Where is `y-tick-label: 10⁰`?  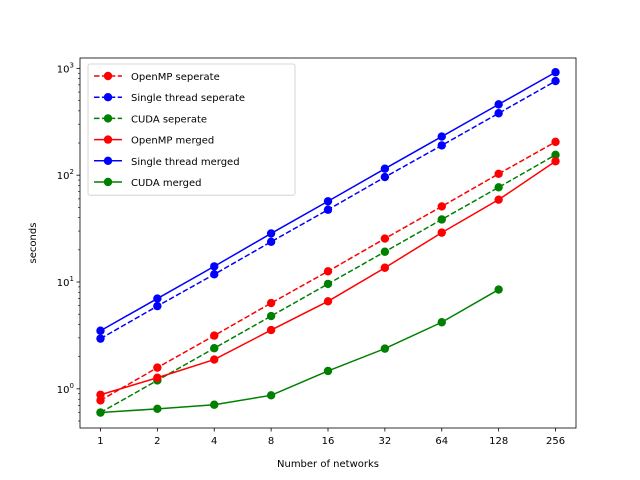 y-tick-label: 10⁰ is located at coordinates (65, 389).